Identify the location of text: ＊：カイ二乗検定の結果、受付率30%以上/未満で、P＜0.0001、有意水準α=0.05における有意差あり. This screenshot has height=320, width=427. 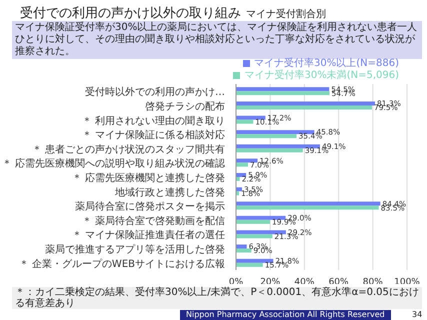
(217, 298).